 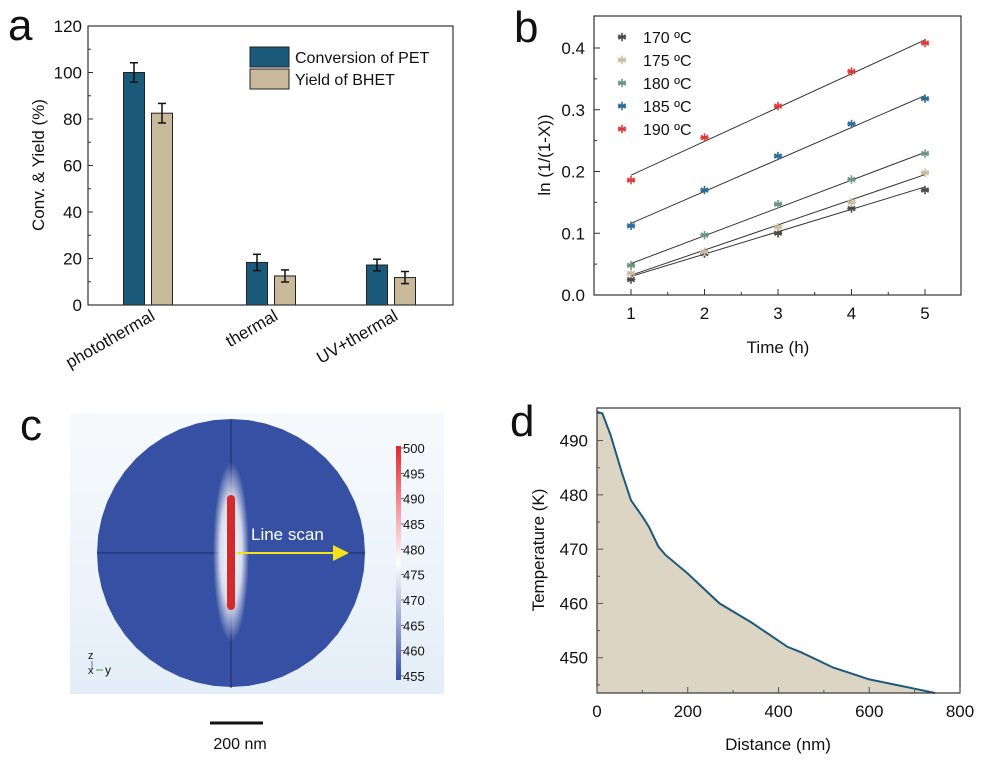 I want to click on b-y-tick-label: 0.0, so click(x=573, y=295).